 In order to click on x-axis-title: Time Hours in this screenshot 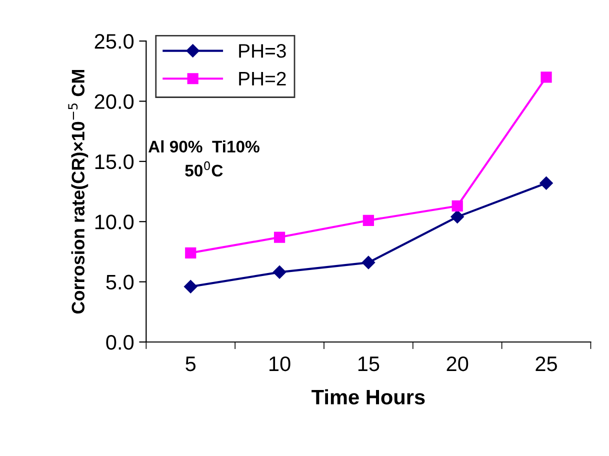, I will do `click(368, 396)`.